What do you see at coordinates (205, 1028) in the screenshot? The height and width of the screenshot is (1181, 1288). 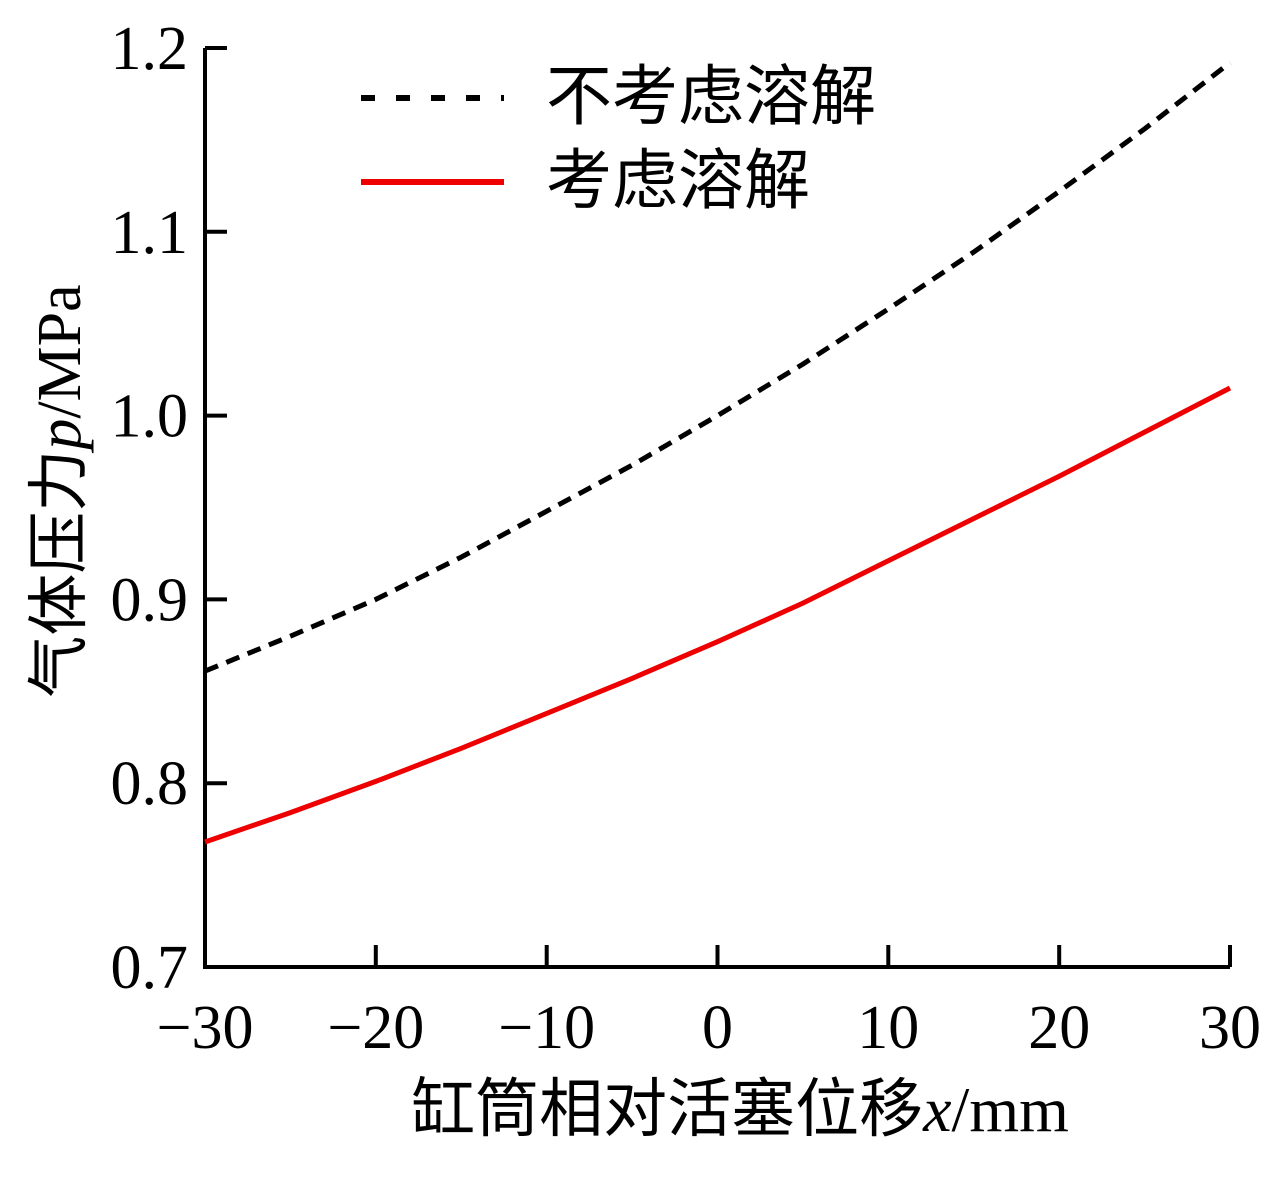 I see `x-tick-label: −30` at bounding box center [205, 1028].